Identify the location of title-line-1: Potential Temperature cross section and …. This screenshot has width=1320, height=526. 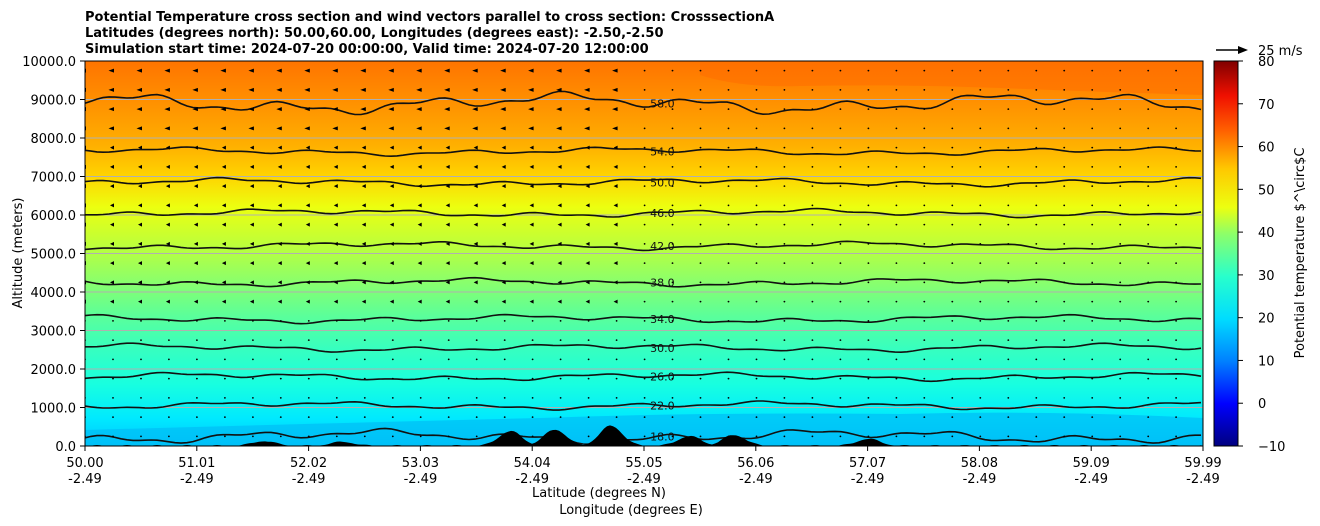
(429, 17).